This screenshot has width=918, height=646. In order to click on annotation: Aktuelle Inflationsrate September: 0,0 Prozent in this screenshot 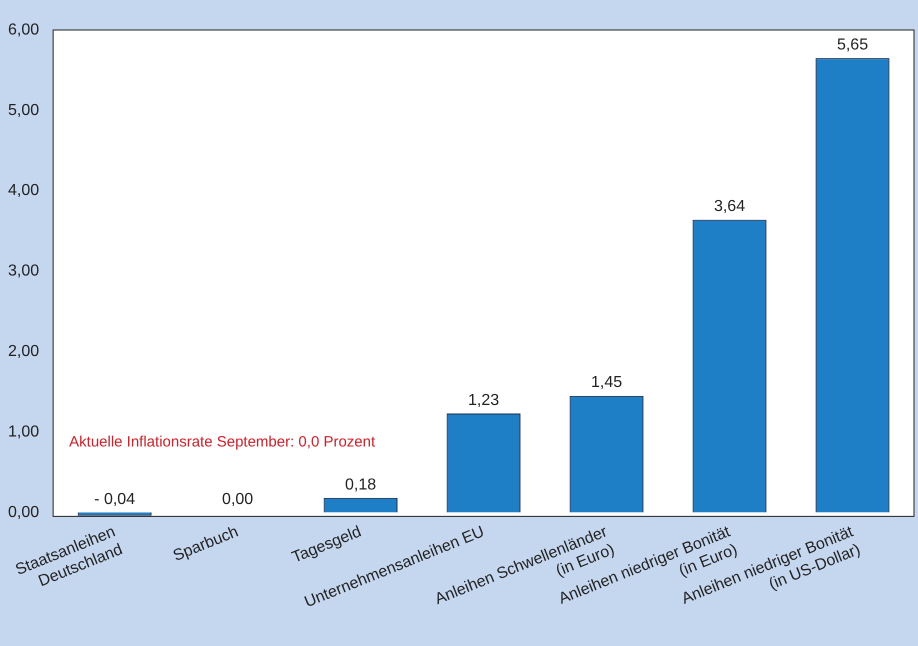, I will do `click(222, 442)`.